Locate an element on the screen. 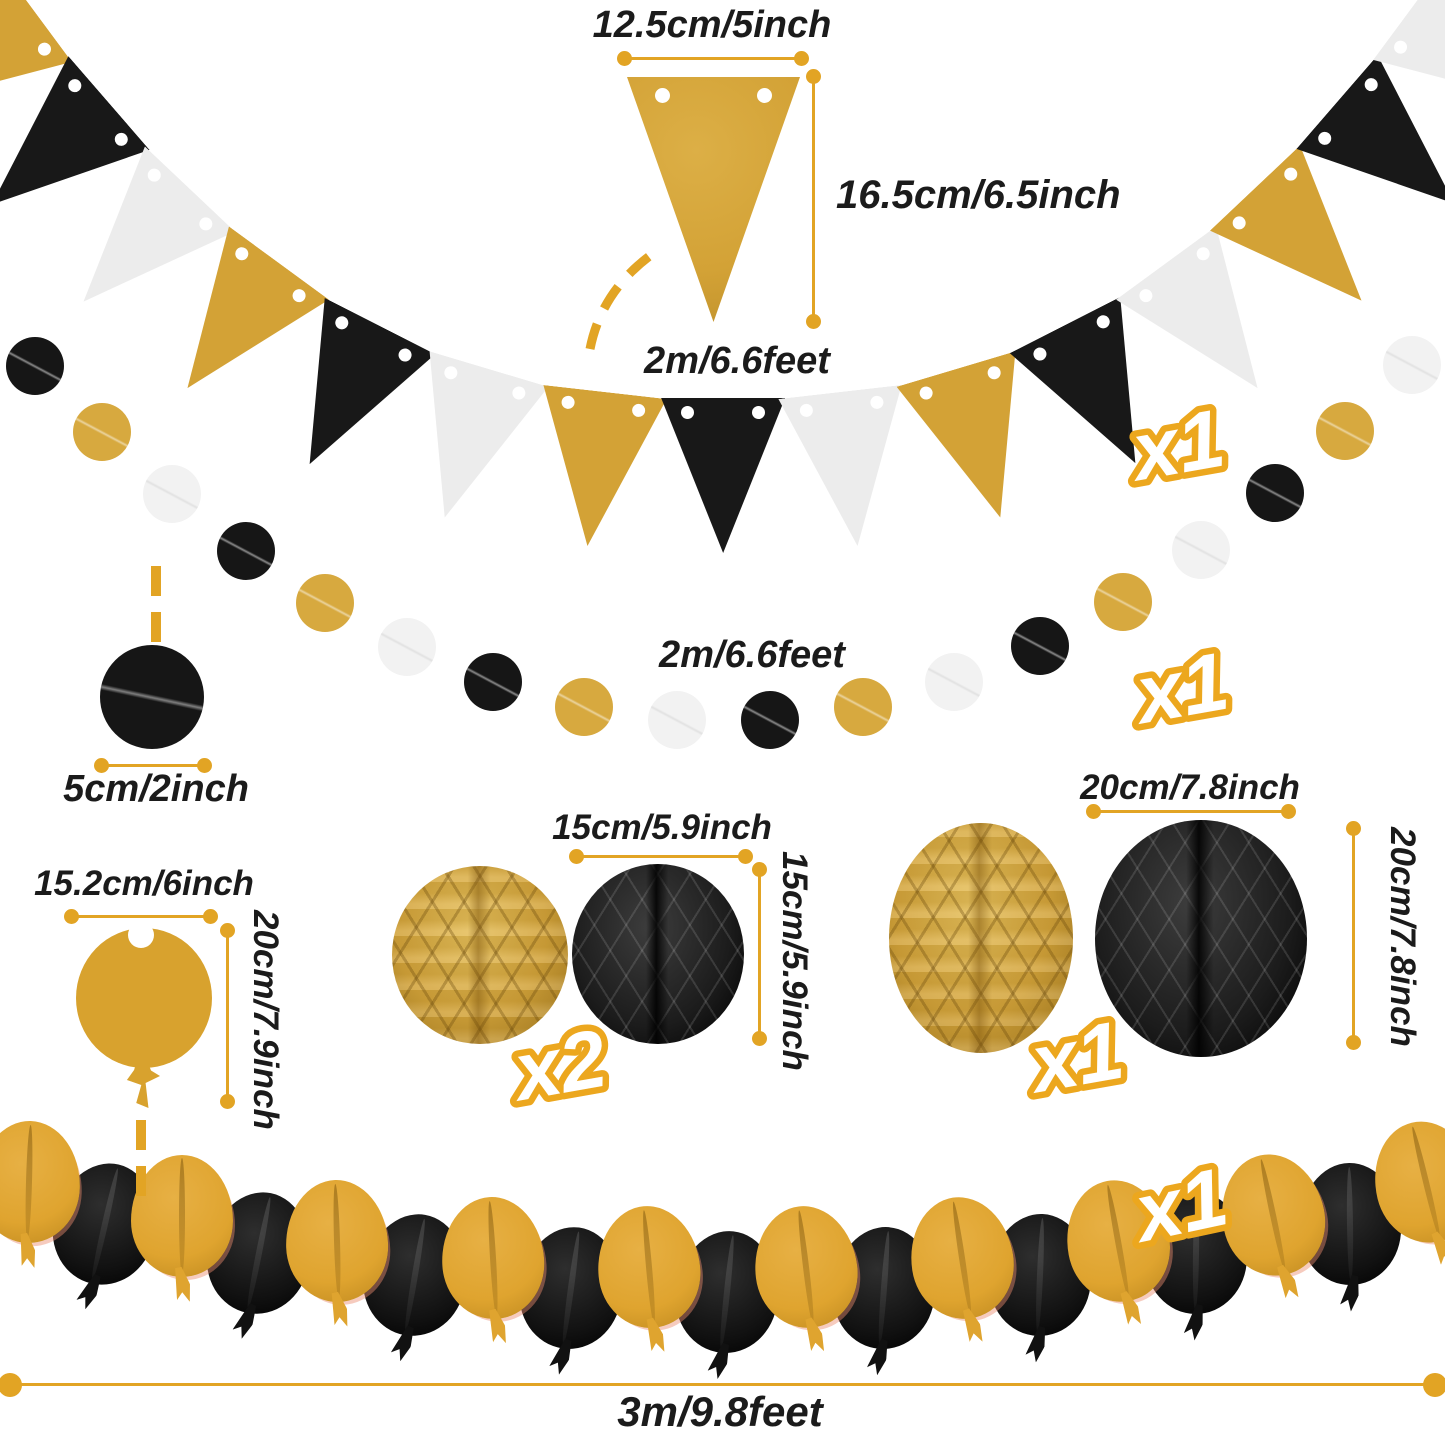 The height and width of the screenshot is (1437, 1445). balloon-garland-count-text: x1 is located at coordinates (1179, 1206).